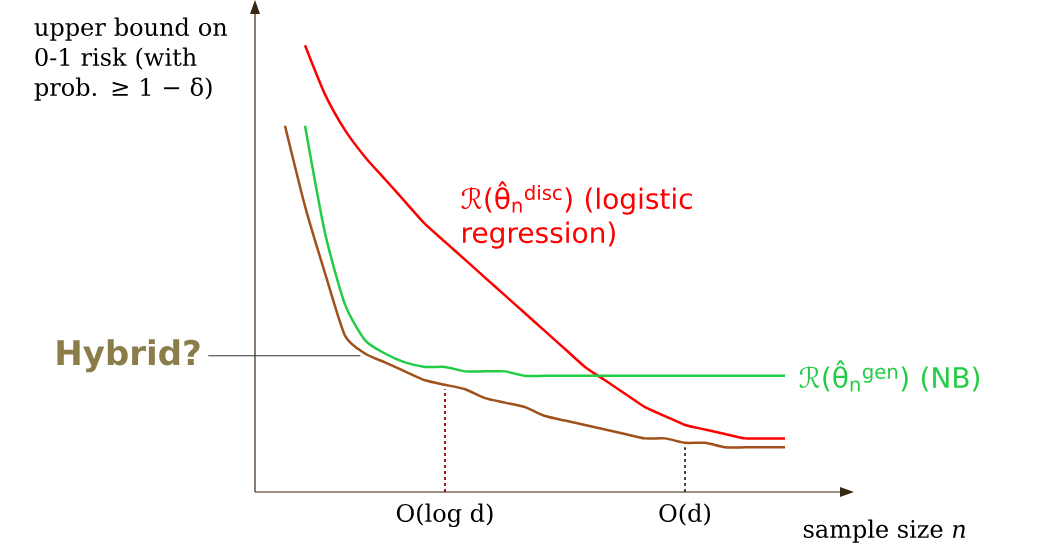 The width and height of the screenshot is (1062, 547). I want to click on y-axis-title: upper bound on 0-1 risk (with prob. ≥ 1 − δ), so click(131, 59).